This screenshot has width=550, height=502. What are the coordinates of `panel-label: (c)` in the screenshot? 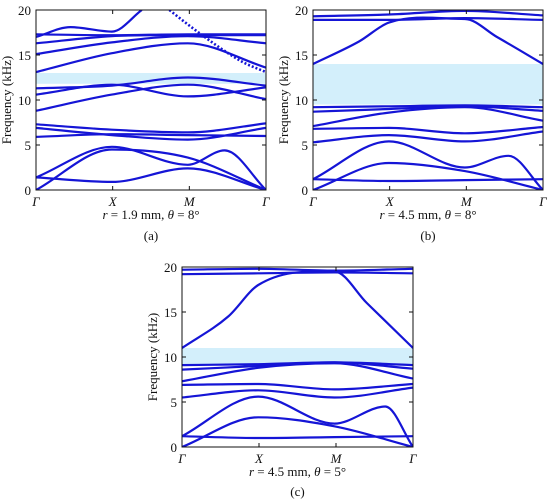 It's located at (297, 491).